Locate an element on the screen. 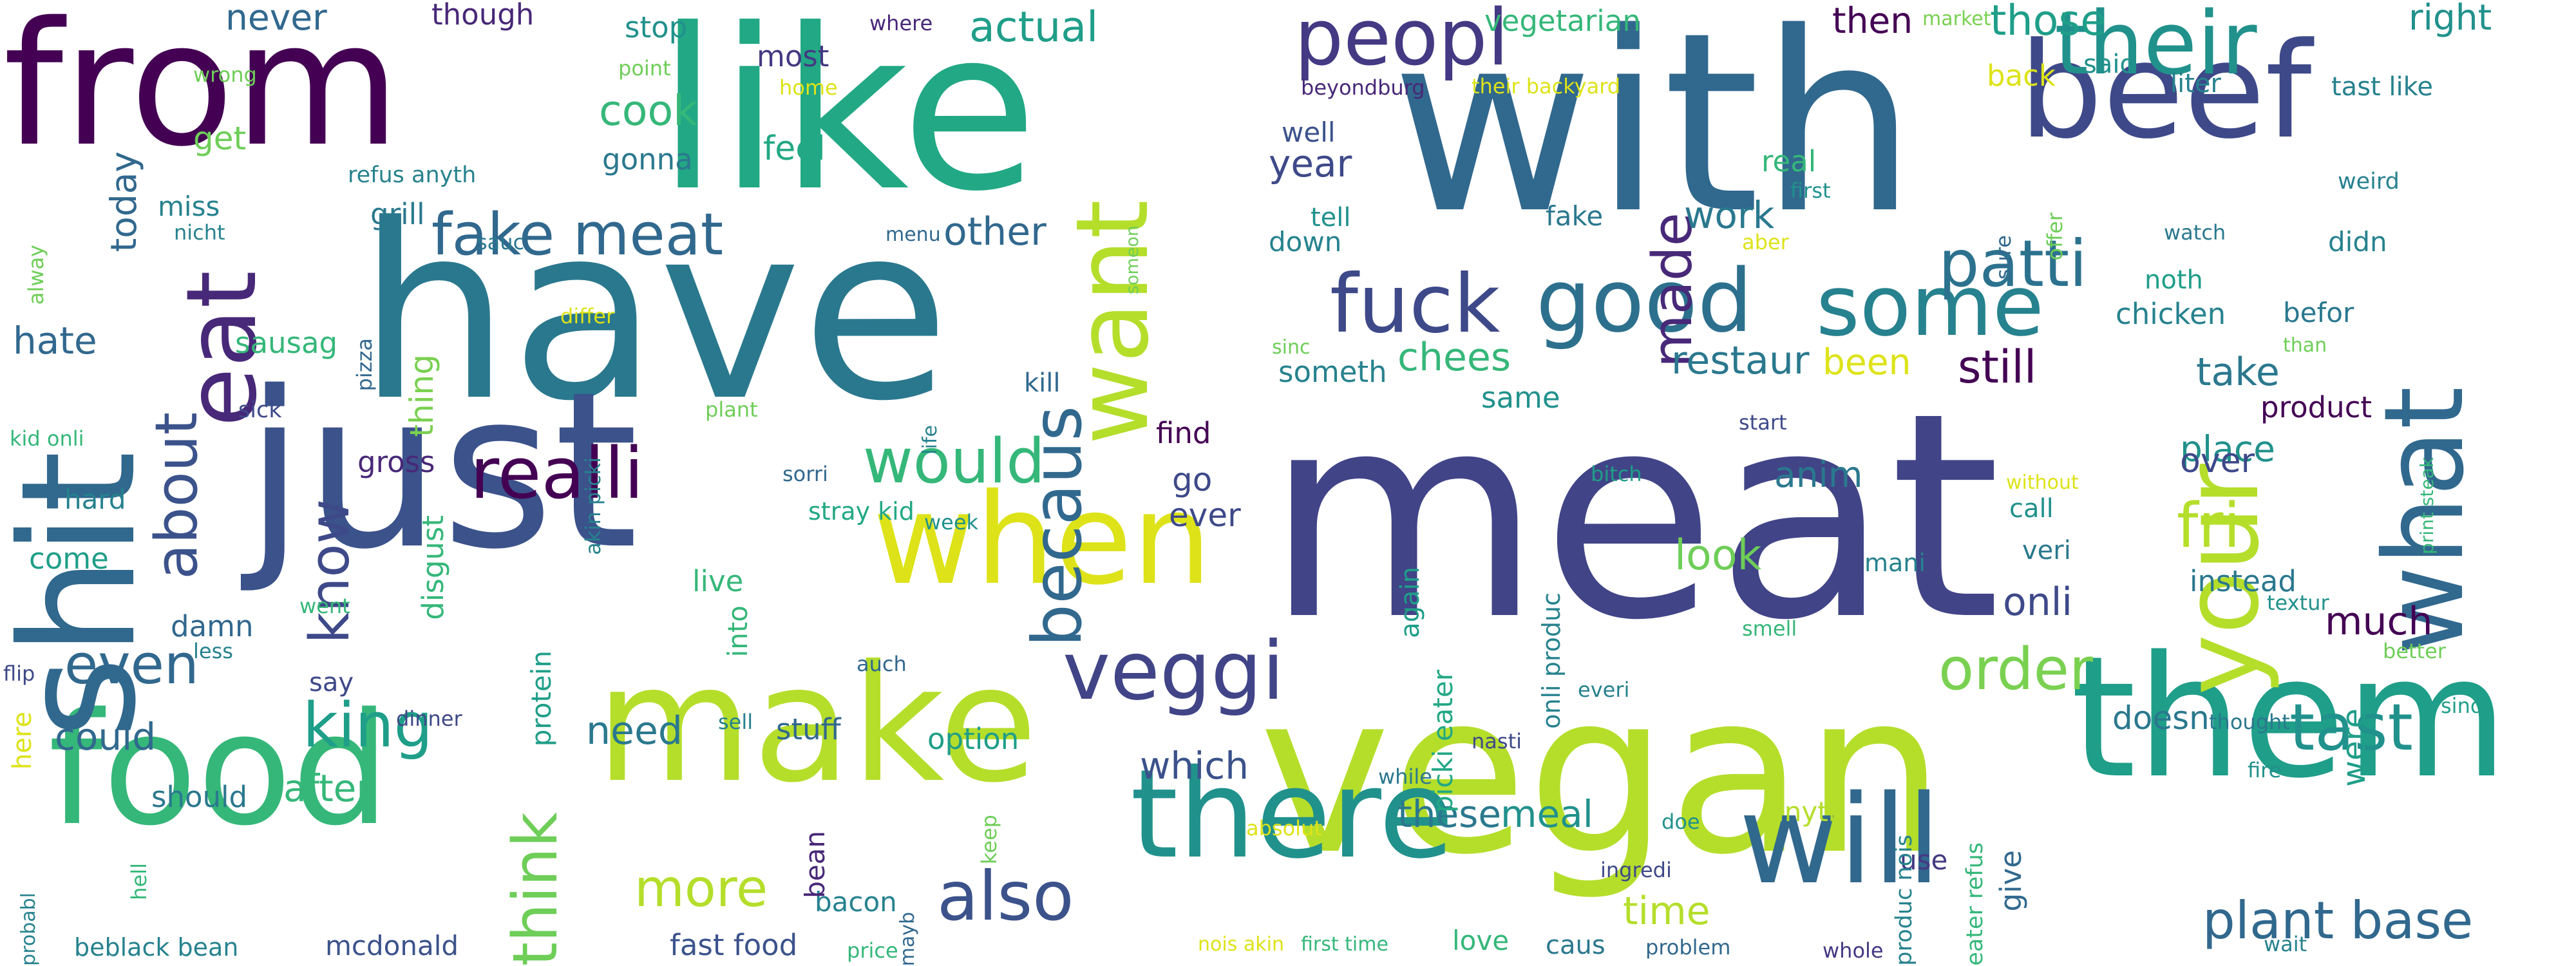 The height and width of the screenshot is (966, 2576). word-will: will is located at coordinates (1840, 840).